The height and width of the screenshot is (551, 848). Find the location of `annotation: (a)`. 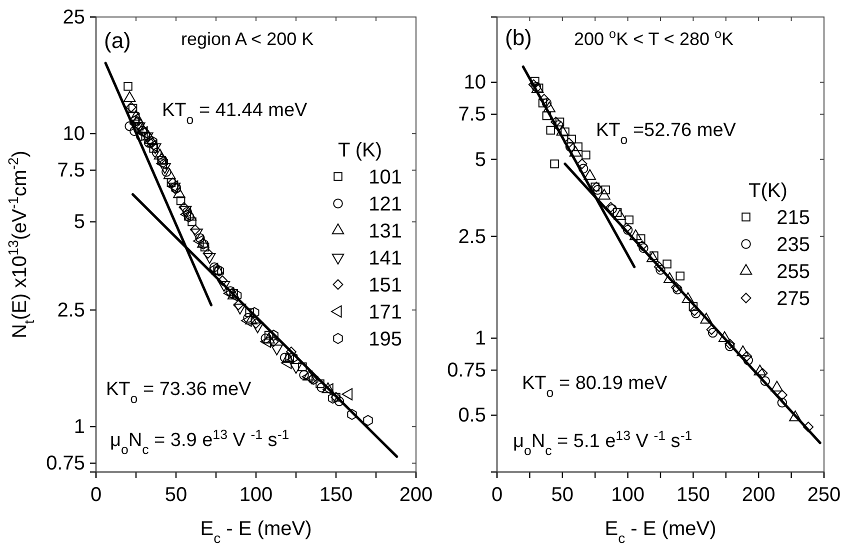

annotation: (a) is located at coordinates (117, 40).